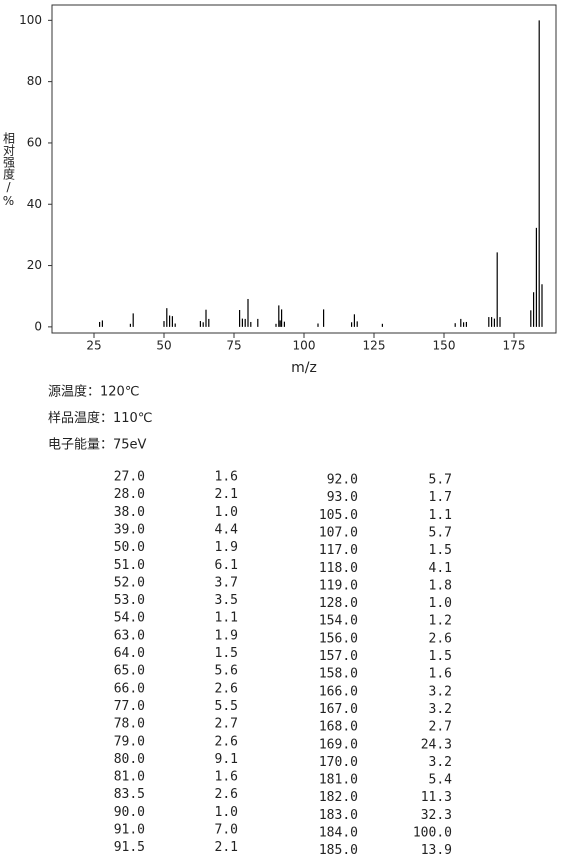 This screenshot has width=570, height=855. What do you see at coordinates (432, 833) in the screenshot?
I see `intensity: 100.0` at bounding box center [432, 833].